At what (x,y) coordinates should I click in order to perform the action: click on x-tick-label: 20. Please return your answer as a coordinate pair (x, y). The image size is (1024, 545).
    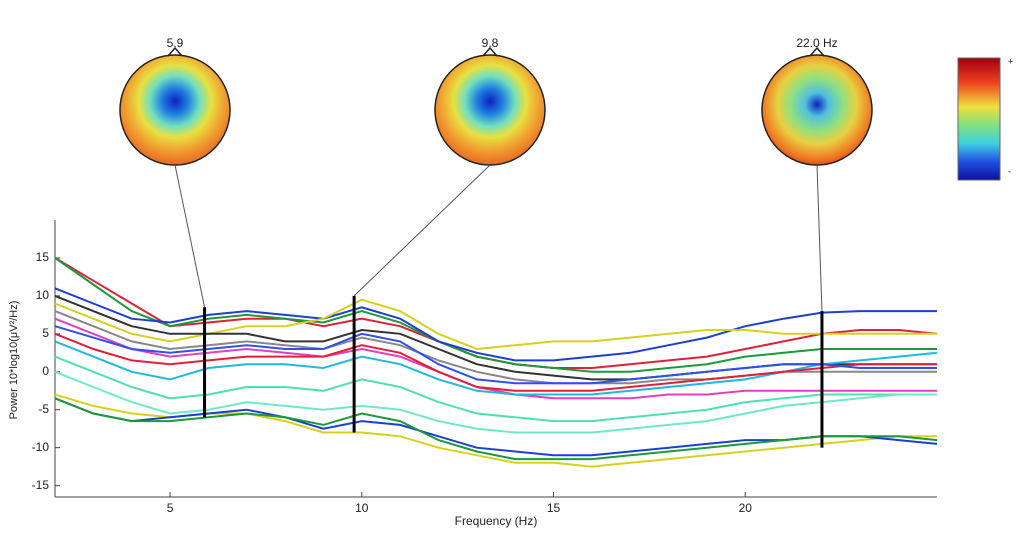
    Looking at the image, I should click on (746, 508).